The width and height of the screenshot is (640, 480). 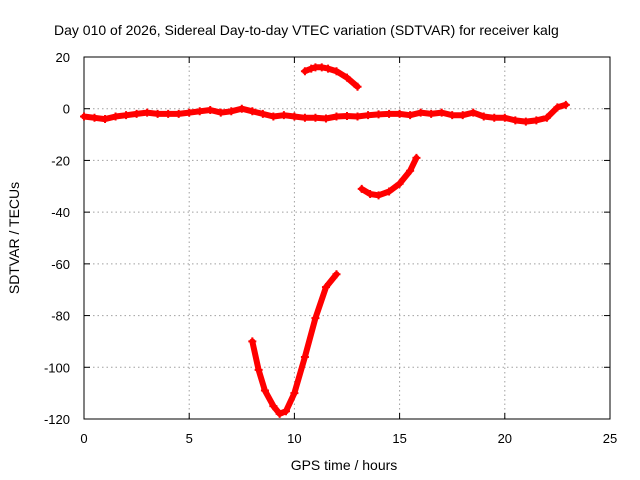 What do you see at coordinates (57, 367) in the screenshot?
I see `y-tick-label: -100` at bounding box center [57, 367].